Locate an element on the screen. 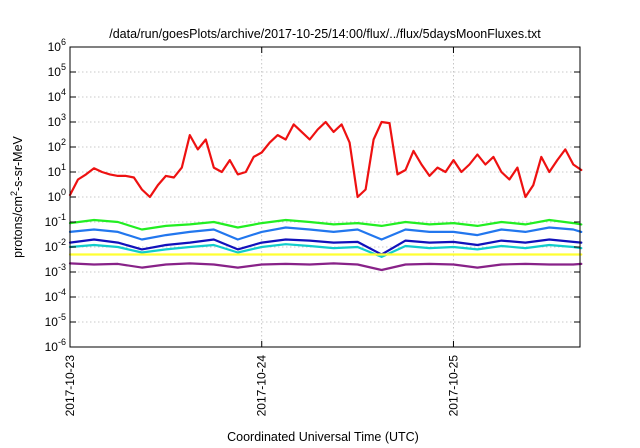 The height and width of the screenshot is (448, 640). y-tick-exp: 5 is located at coordinates (63, 67).